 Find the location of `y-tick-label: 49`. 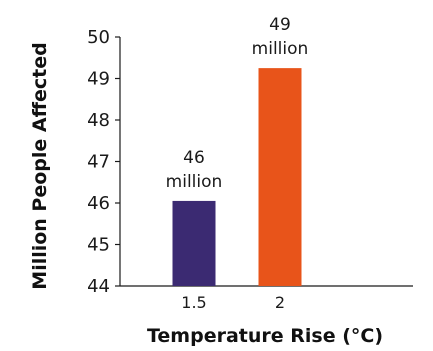

y-tick-label: 49 is located at coordinates (98, 79).